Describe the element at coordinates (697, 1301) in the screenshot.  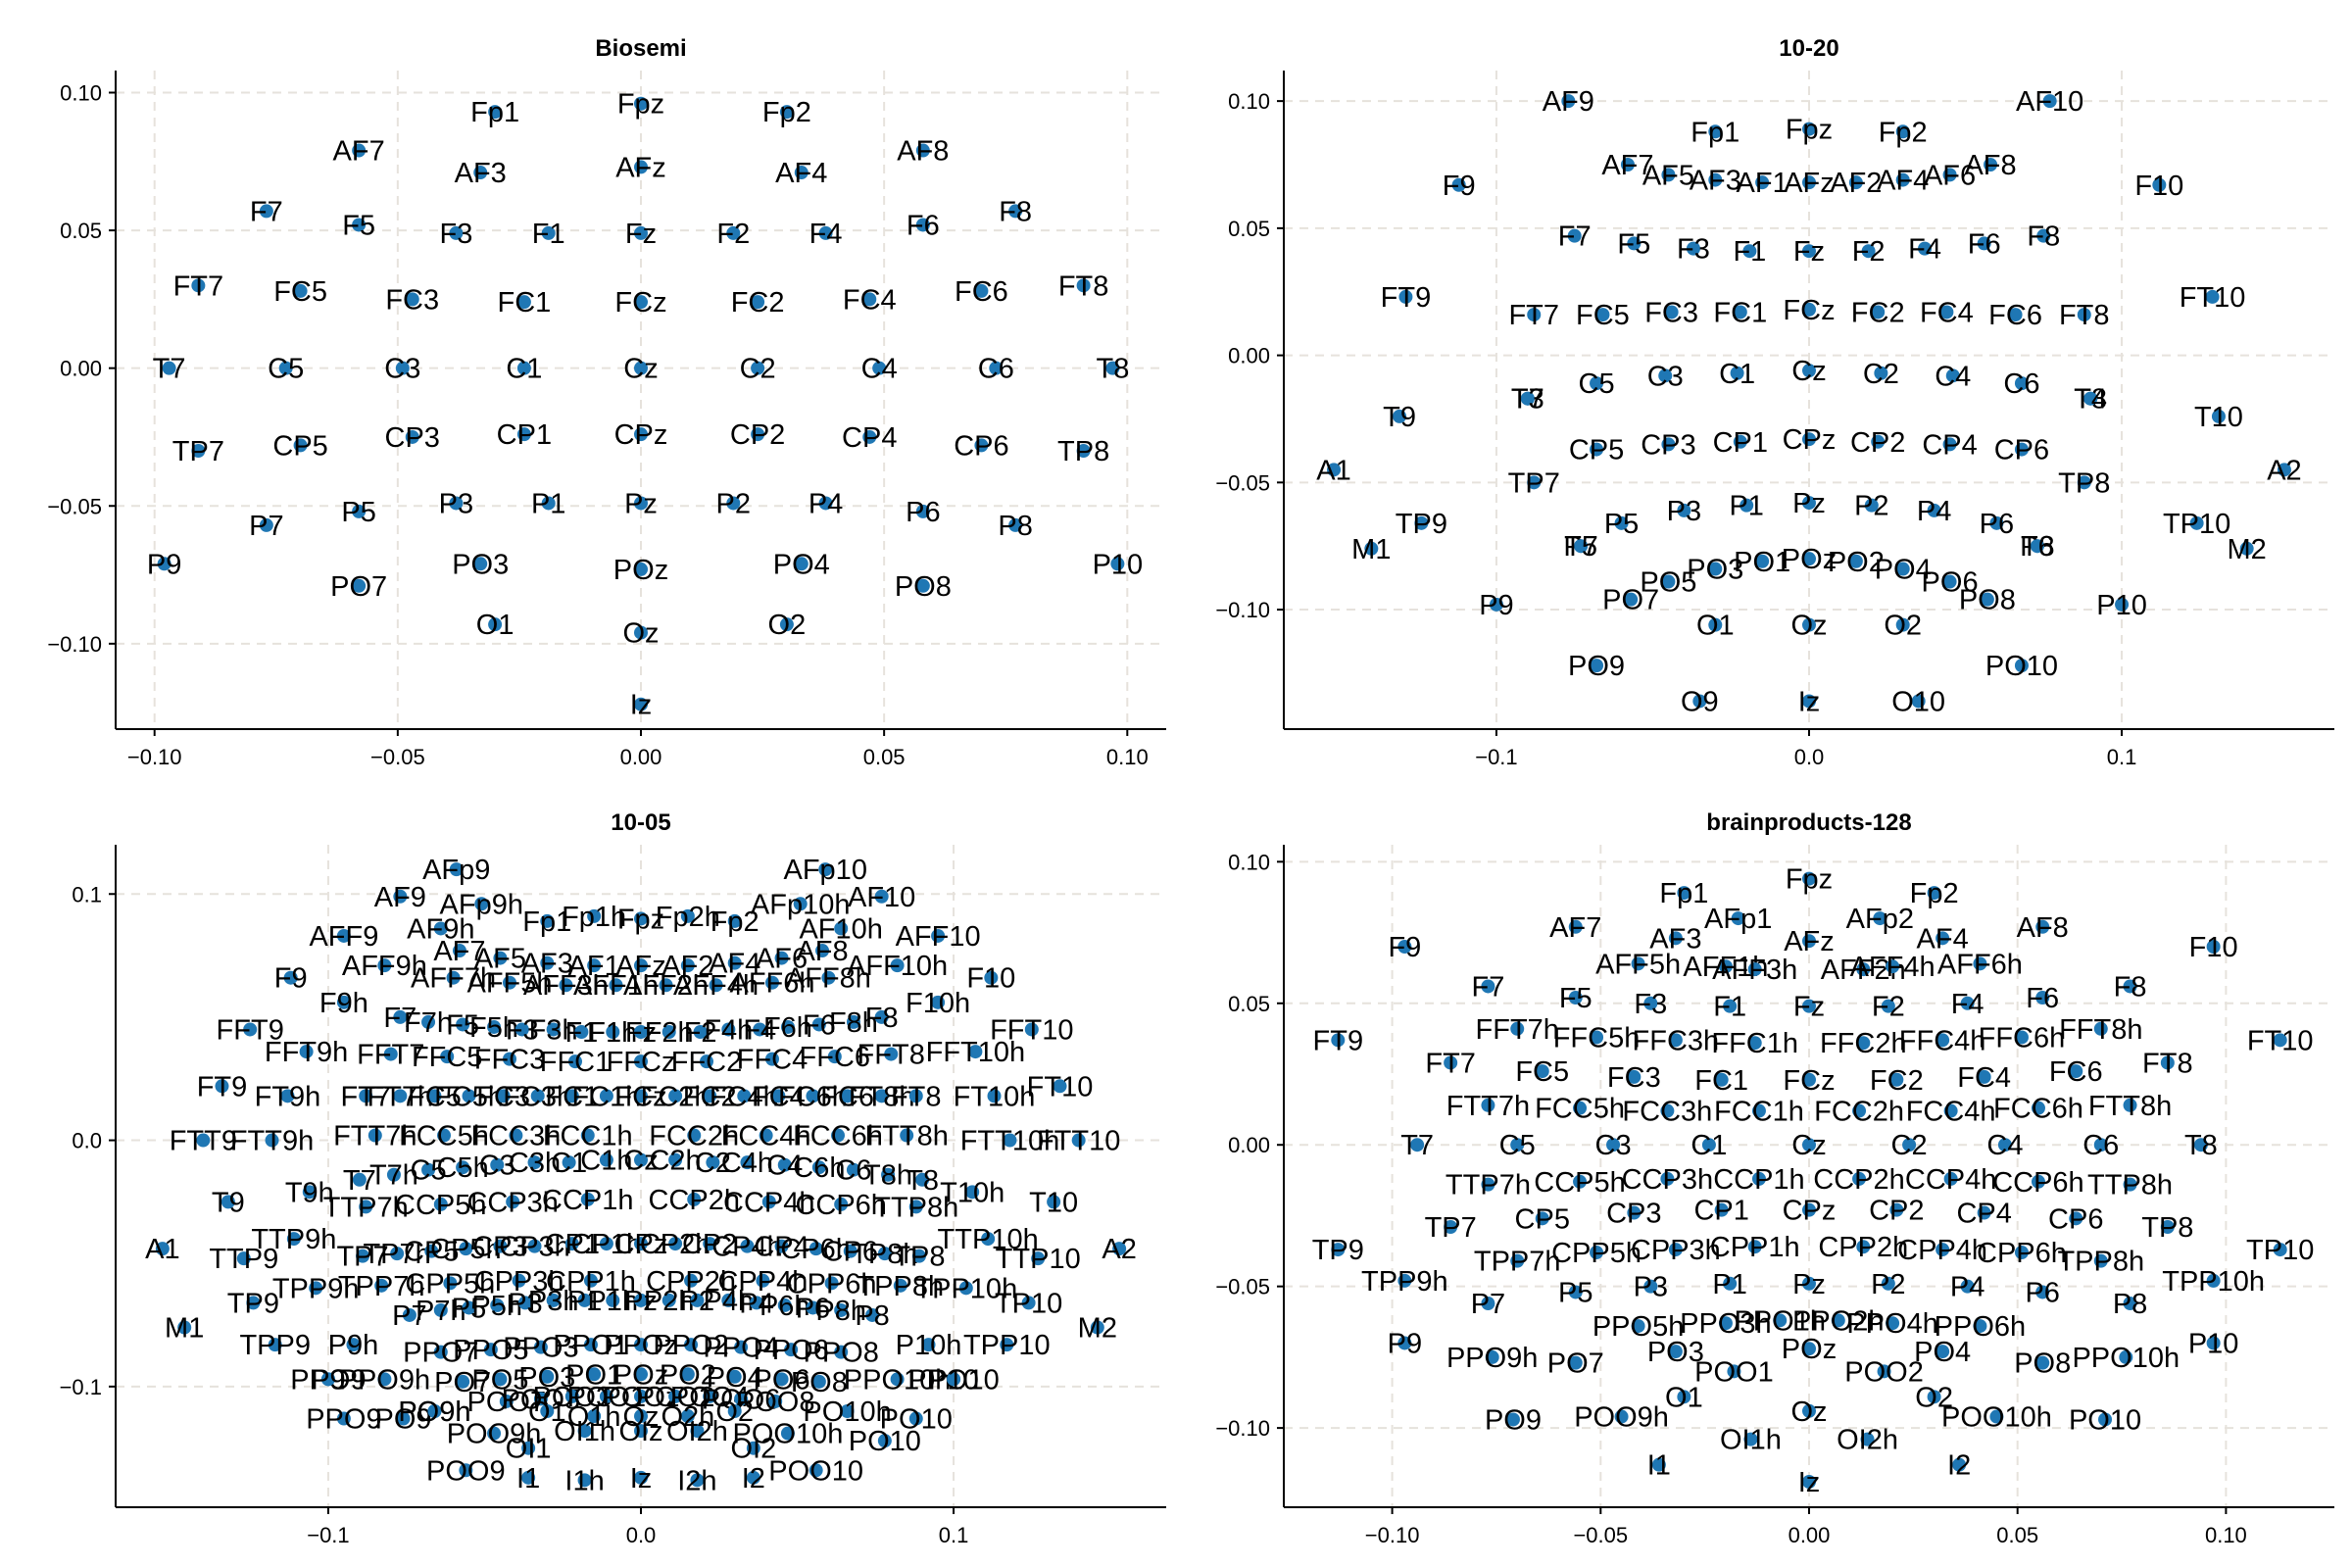
I see `electrode-label: P2` at that location.